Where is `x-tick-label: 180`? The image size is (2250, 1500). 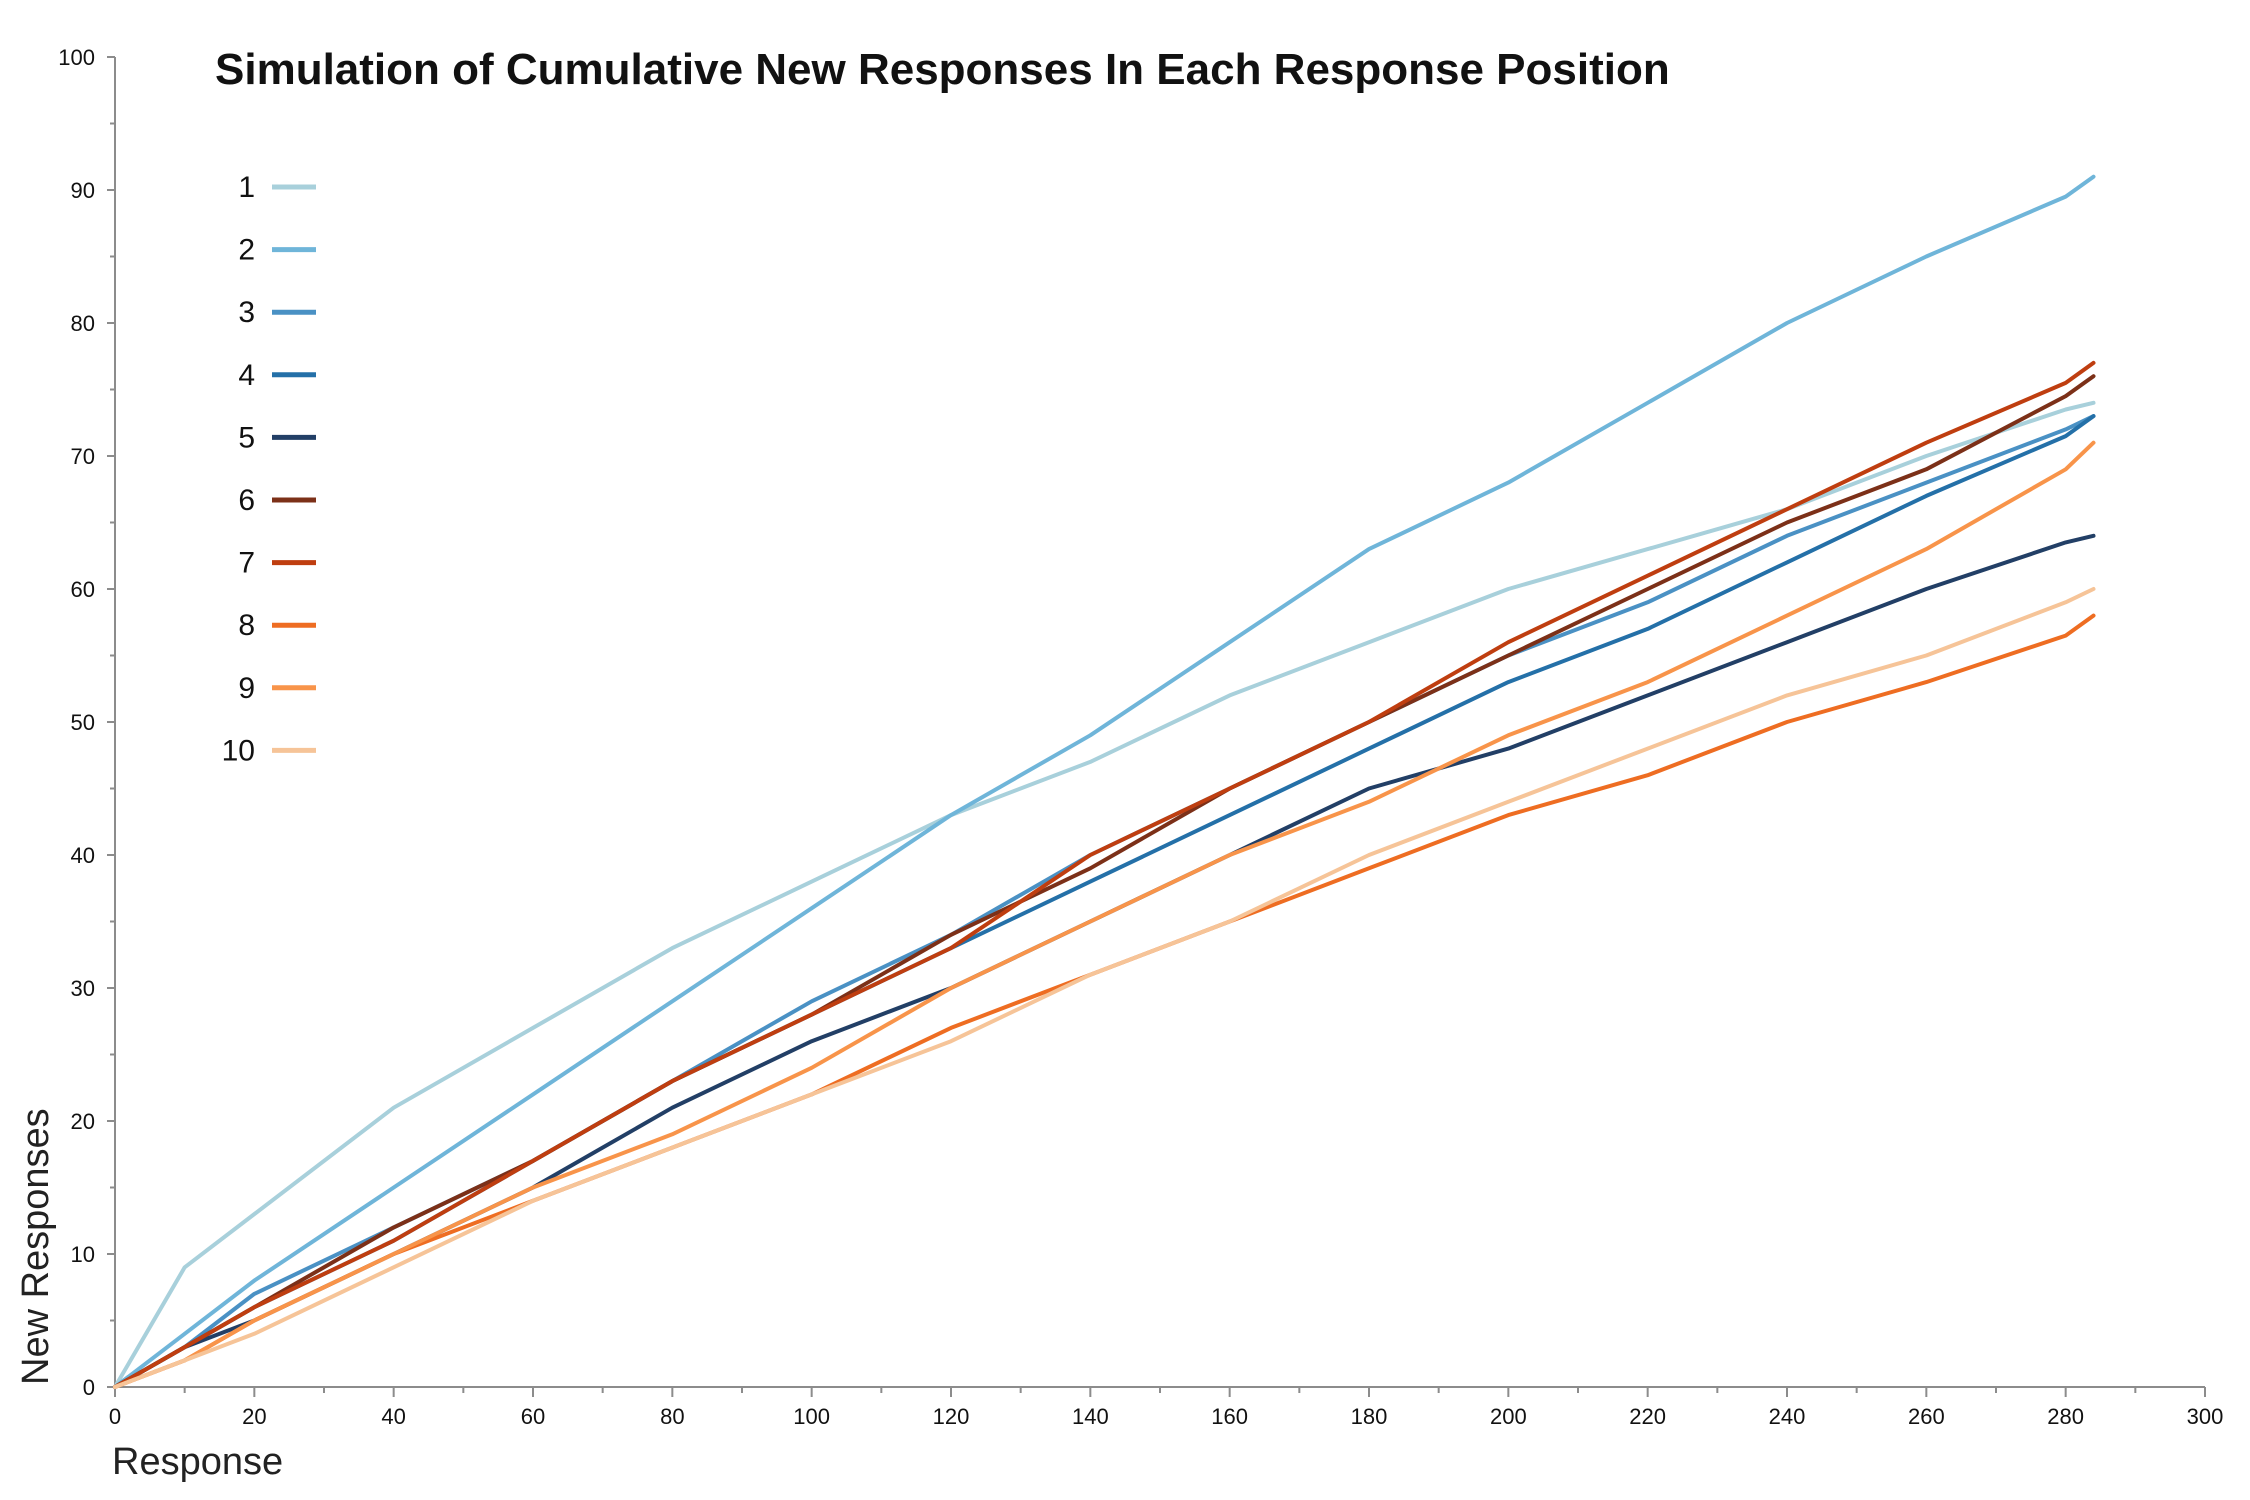
x-tick-label: 180 is located at coordinates (1369, 1416).